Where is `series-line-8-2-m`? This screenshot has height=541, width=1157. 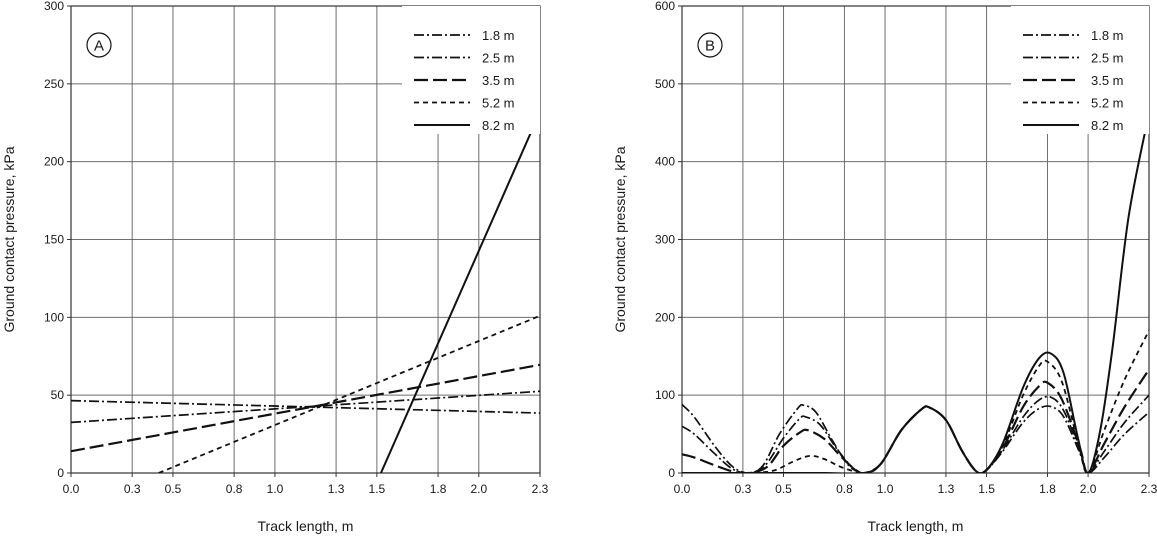
series-line-8-2-m is located at coordinates (460, 292).